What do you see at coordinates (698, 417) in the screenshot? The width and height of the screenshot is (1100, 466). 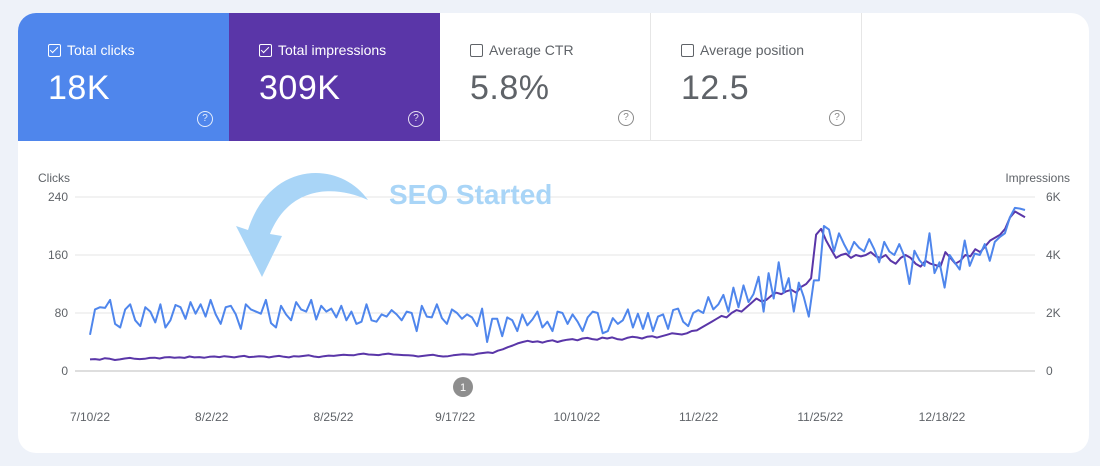 I see `x-tick-label: 11/2/22` at bounding box center [698, 417].